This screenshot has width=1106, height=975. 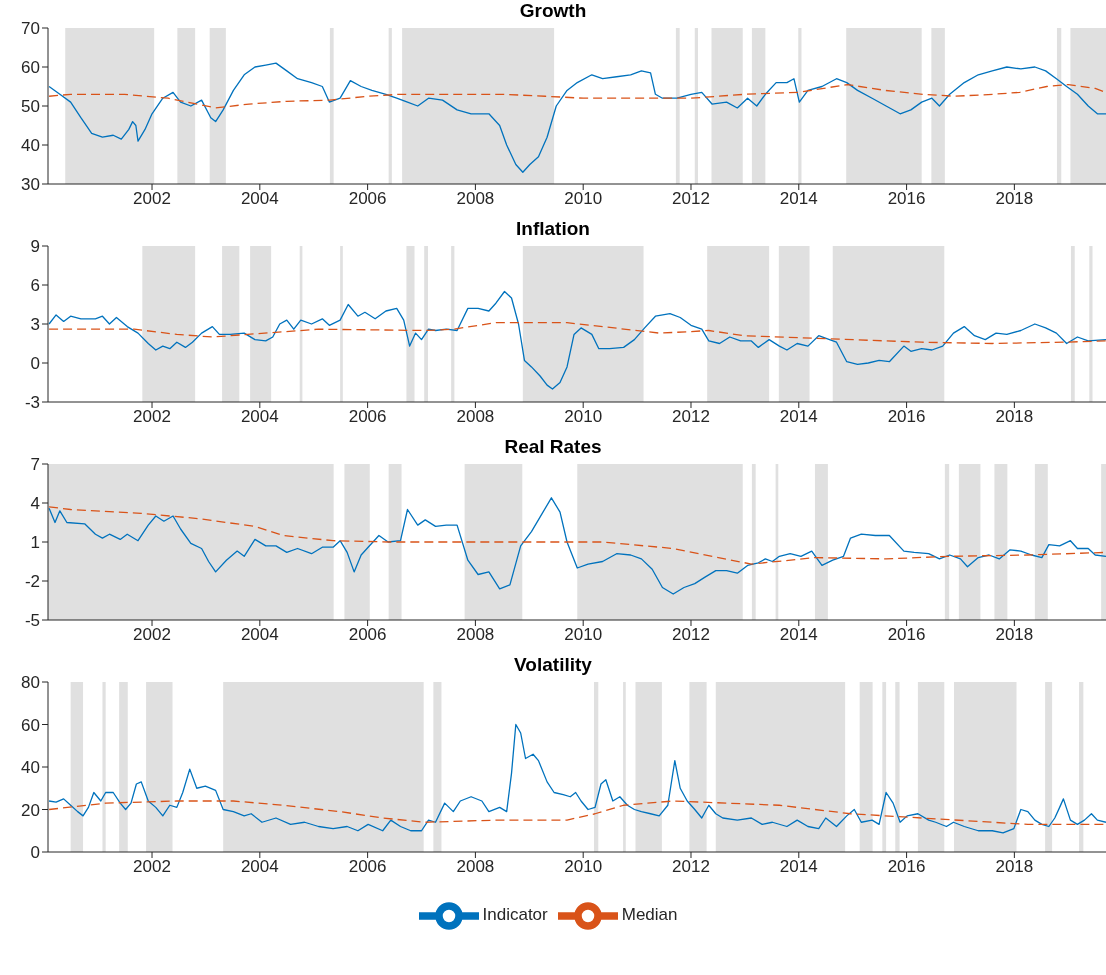 I want to click on legend-label: Indicator, so click(x=515, y=915).